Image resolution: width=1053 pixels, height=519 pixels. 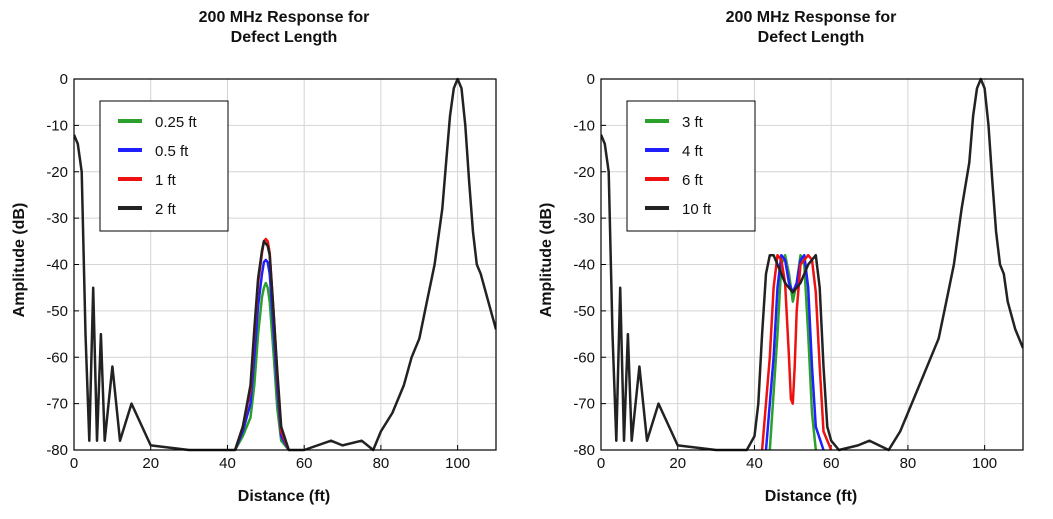 What do you see at coordinates (262, 366) in the screenshot?
I see `series-line-0.25-ft` at bounding box center [262, 366].